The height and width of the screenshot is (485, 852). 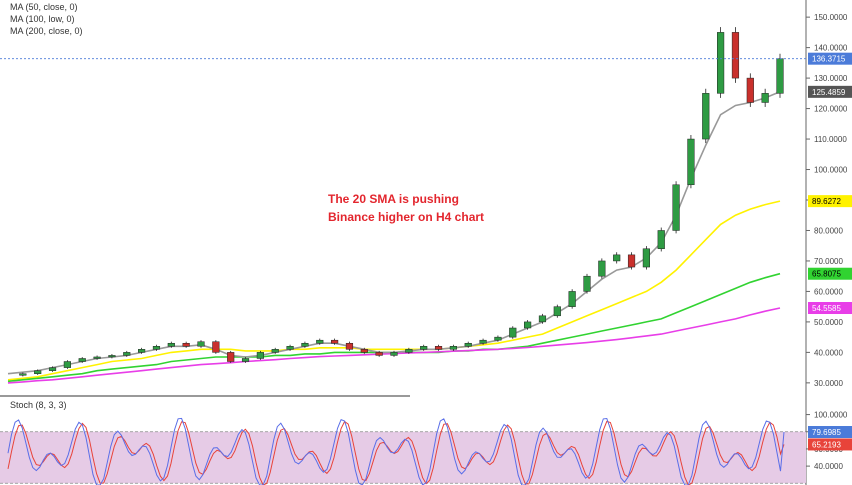 What do you see at coordinates (831, 415) in the screenshot?
I see `stoch-tick-label: 100.0000` at bounding box center [831, 415].